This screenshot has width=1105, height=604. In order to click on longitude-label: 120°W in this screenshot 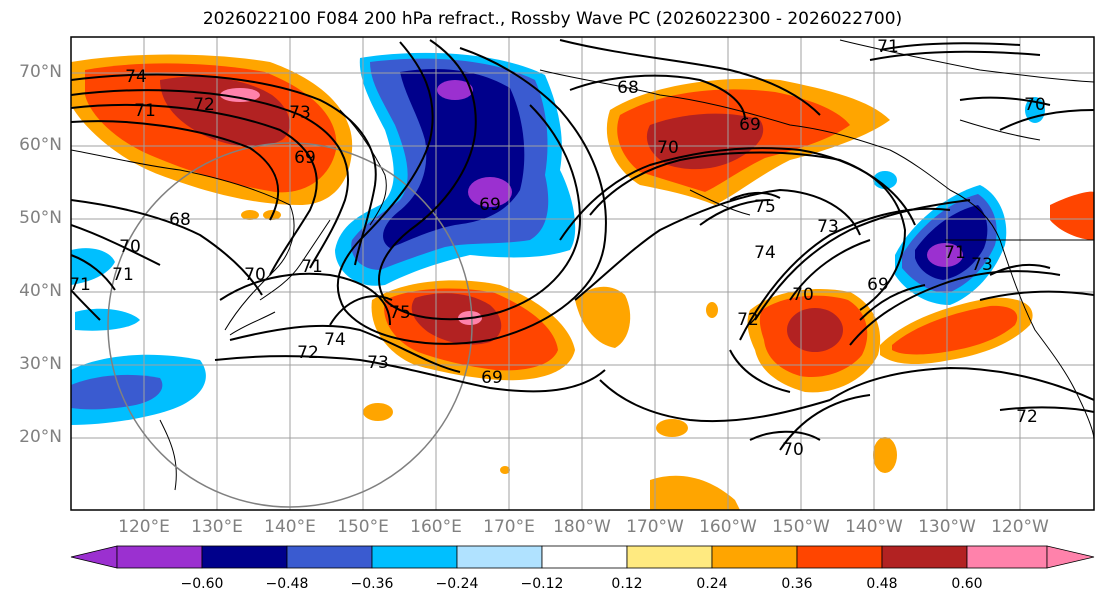, I will do `click(1020, 527)`.